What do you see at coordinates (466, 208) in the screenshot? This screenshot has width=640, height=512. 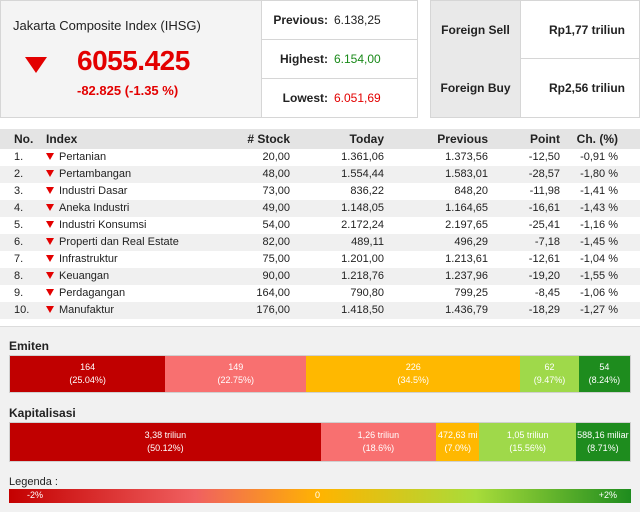 I see `row-previous: 1.164,65` at bounding box center [466, 208].